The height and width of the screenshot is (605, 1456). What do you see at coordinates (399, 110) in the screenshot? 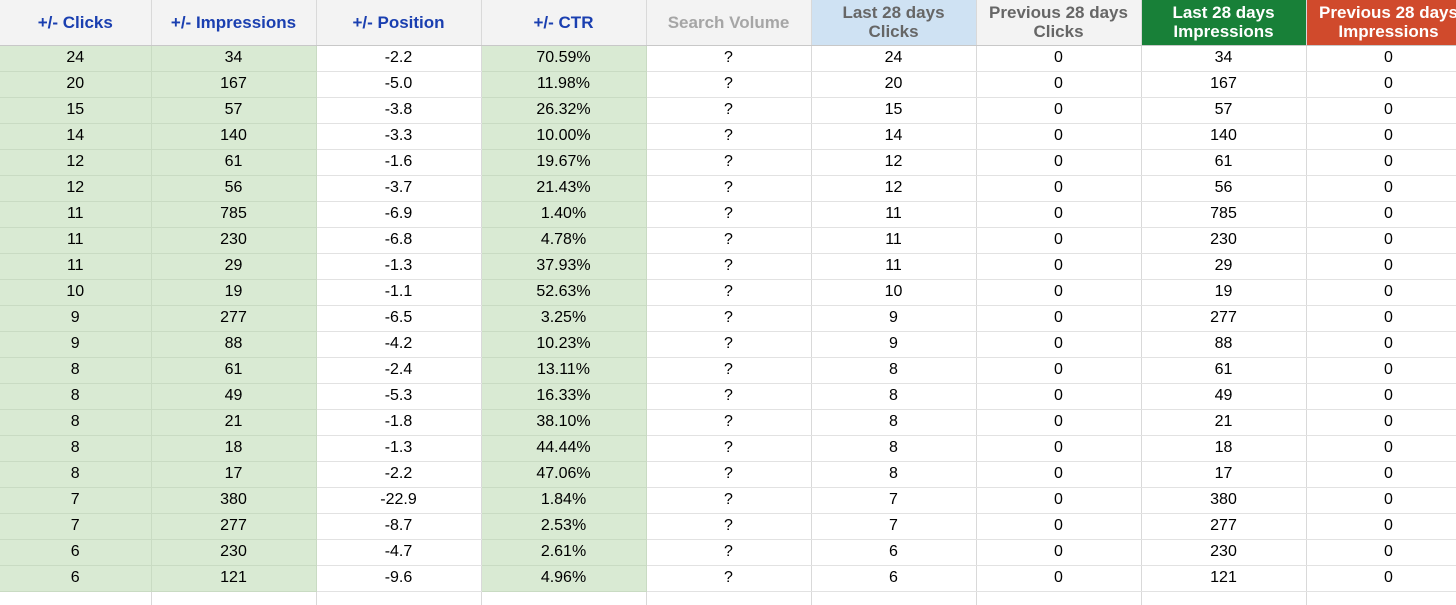
I see `table-cell: -3.8` at bounding box center [399, 110].